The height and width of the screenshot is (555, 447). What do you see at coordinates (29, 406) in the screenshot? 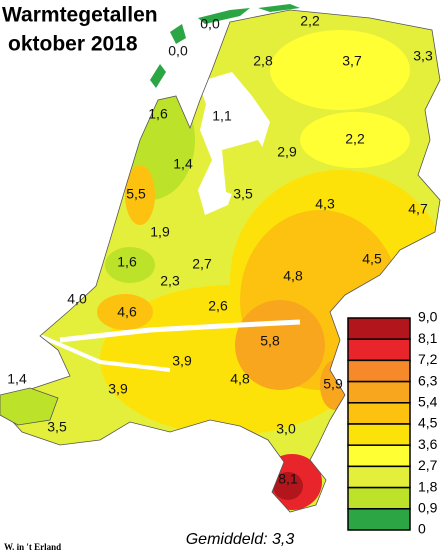
I see `island` at bounding box center [29, 406].